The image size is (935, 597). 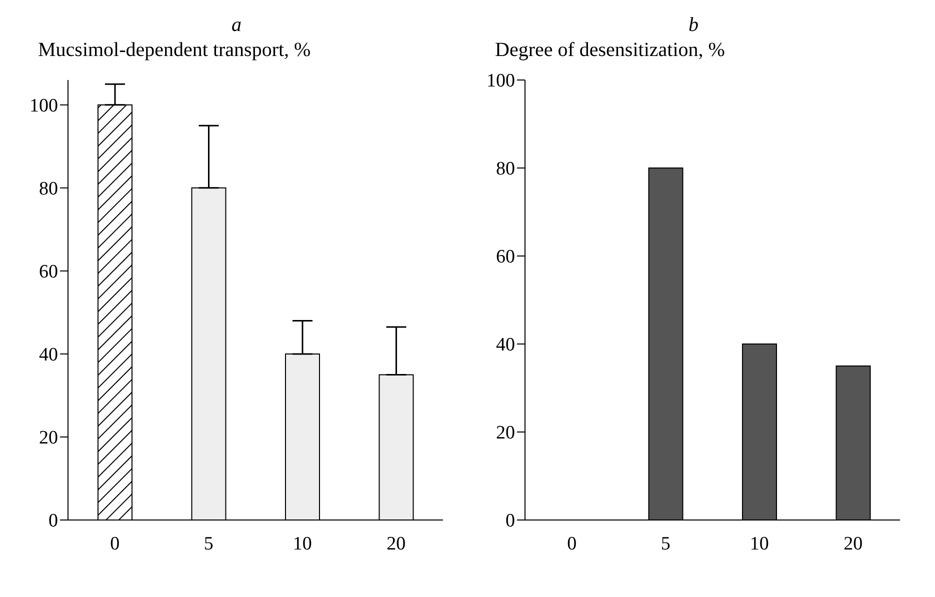 What do you see at coordinates (175, 50) in the screenshot?
I see `y-axis-title: Mucsimol-dependent transport, %` at bounding box center [175, 50].